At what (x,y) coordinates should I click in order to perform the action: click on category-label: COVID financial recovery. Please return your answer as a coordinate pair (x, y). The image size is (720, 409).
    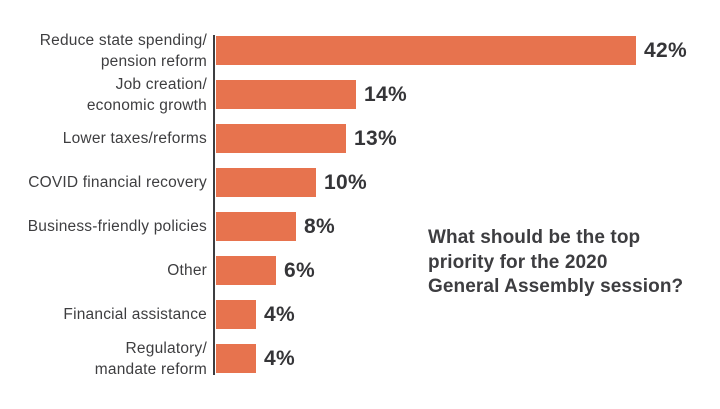
    Looking at the image, I should click on (117, 182).